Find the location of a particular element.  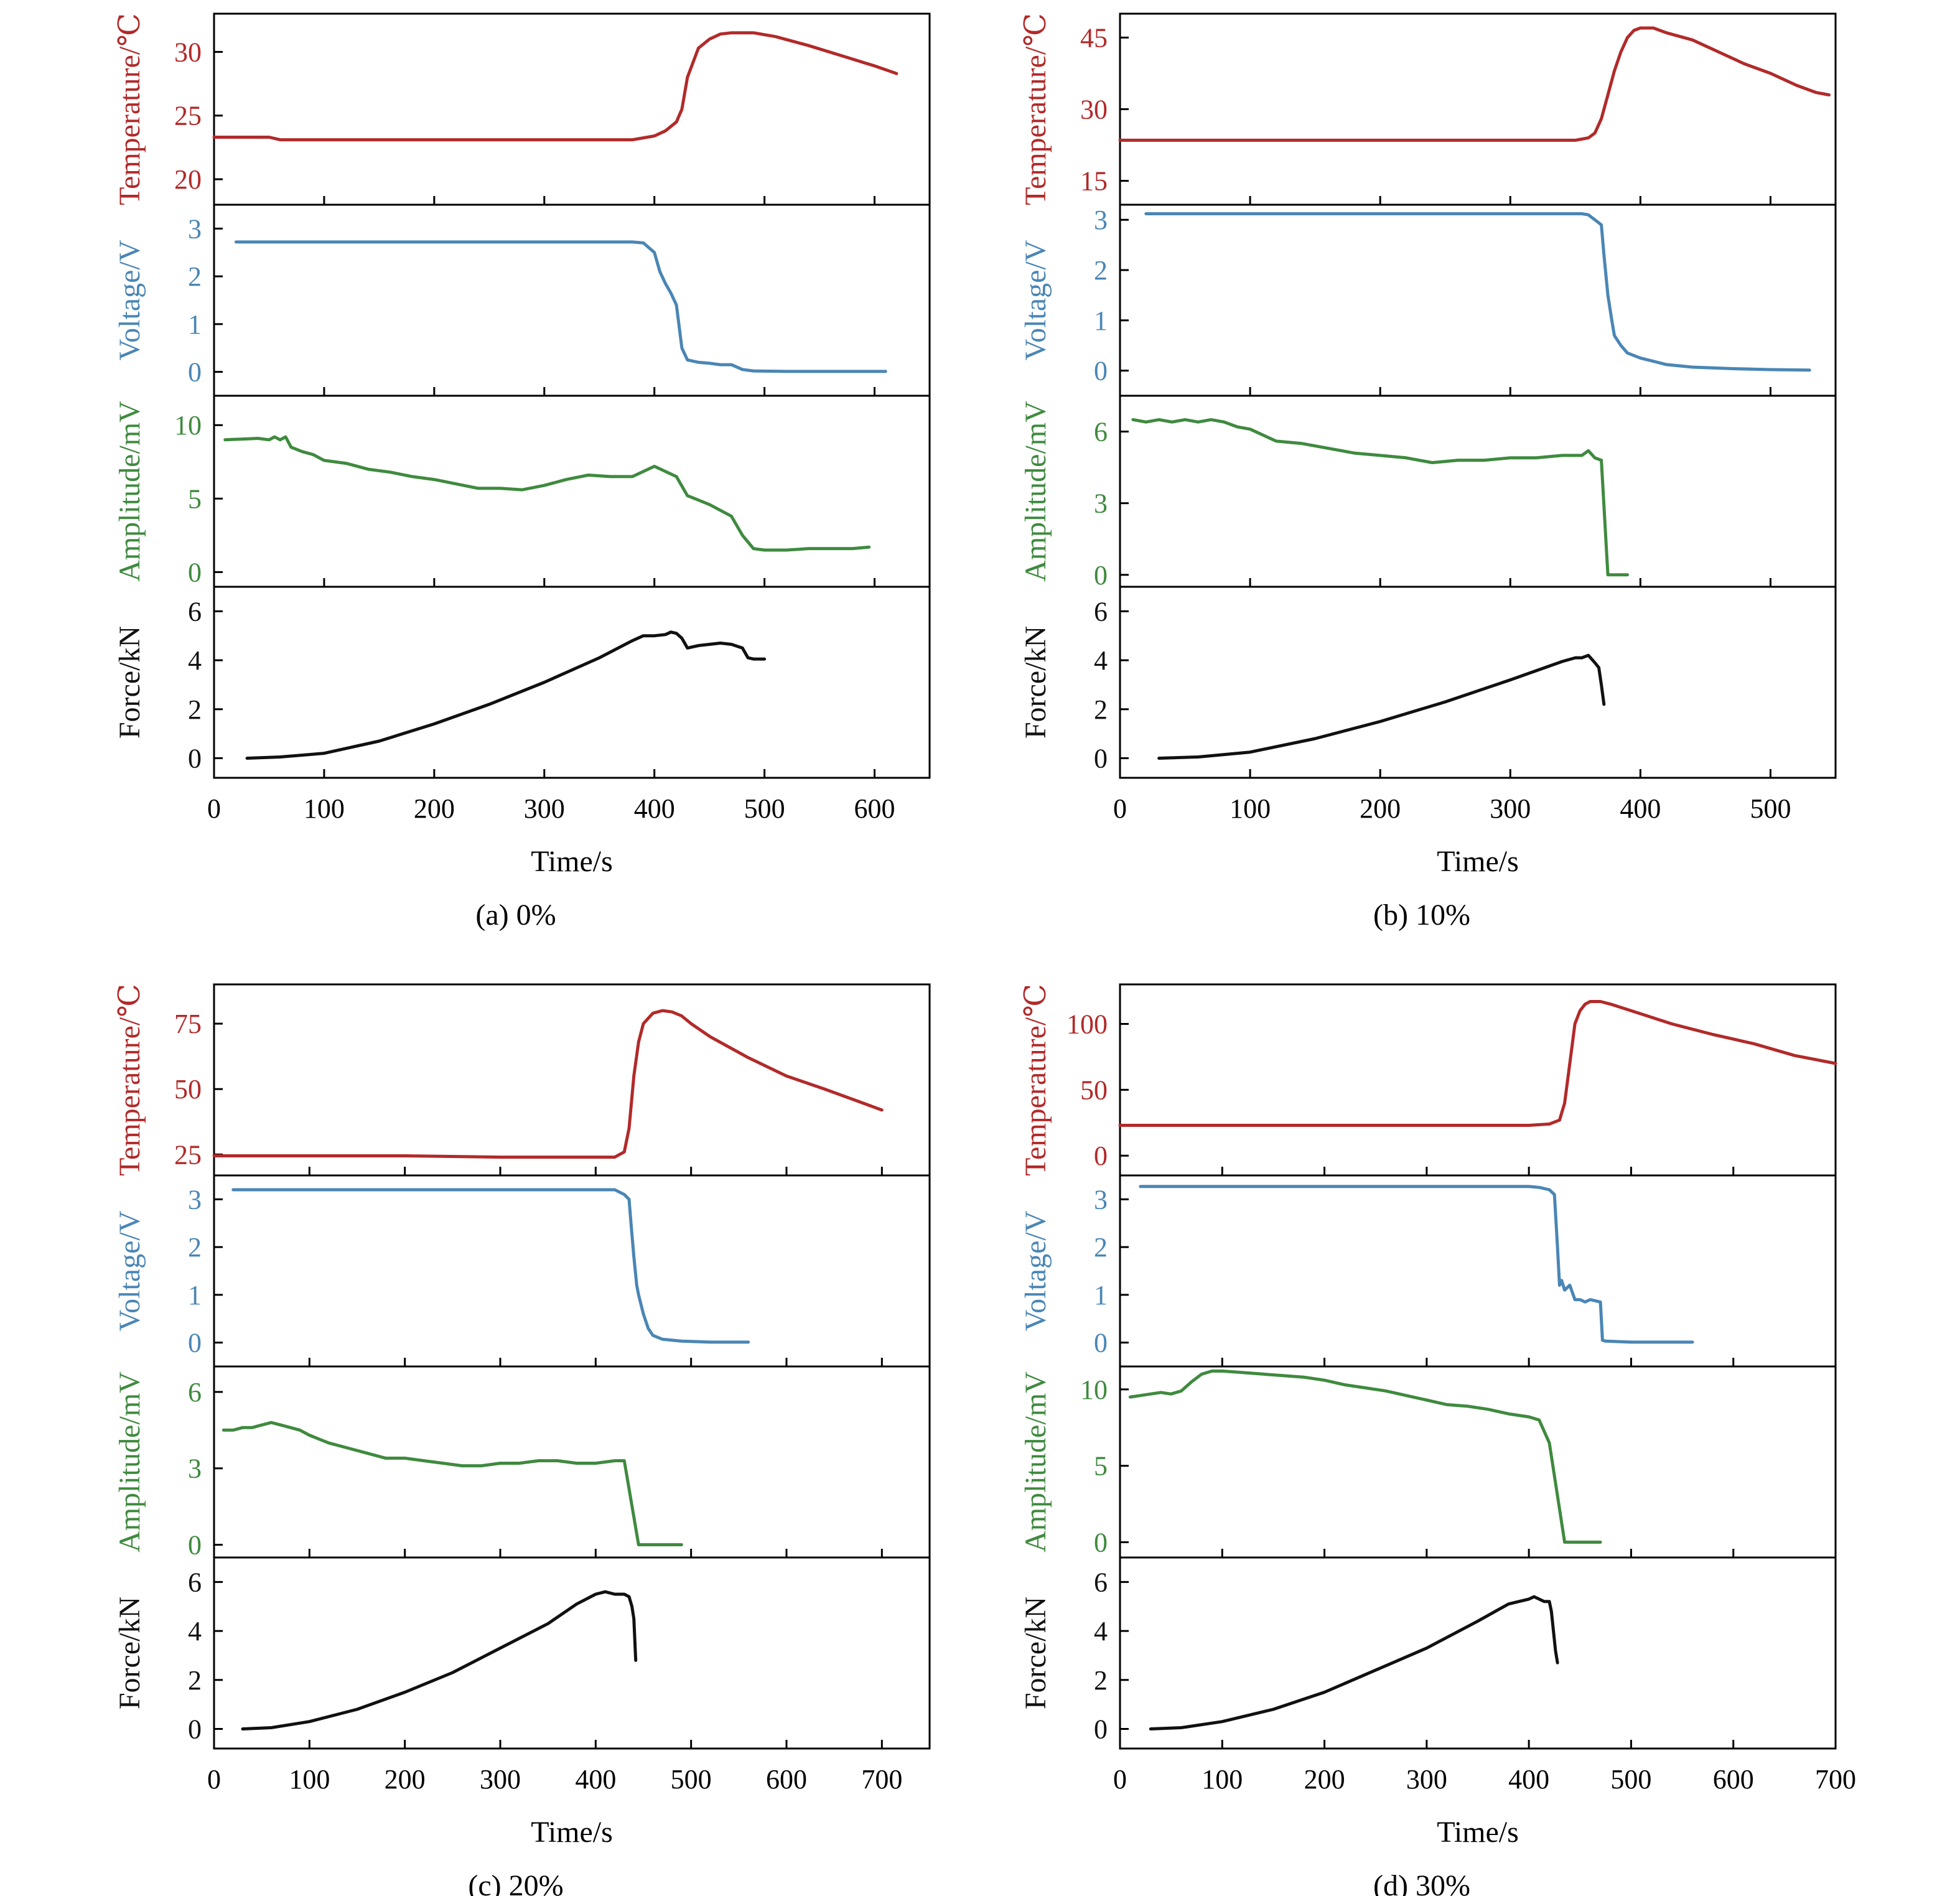

y-tick-label: 30 is located at coordinates (1094, 110).